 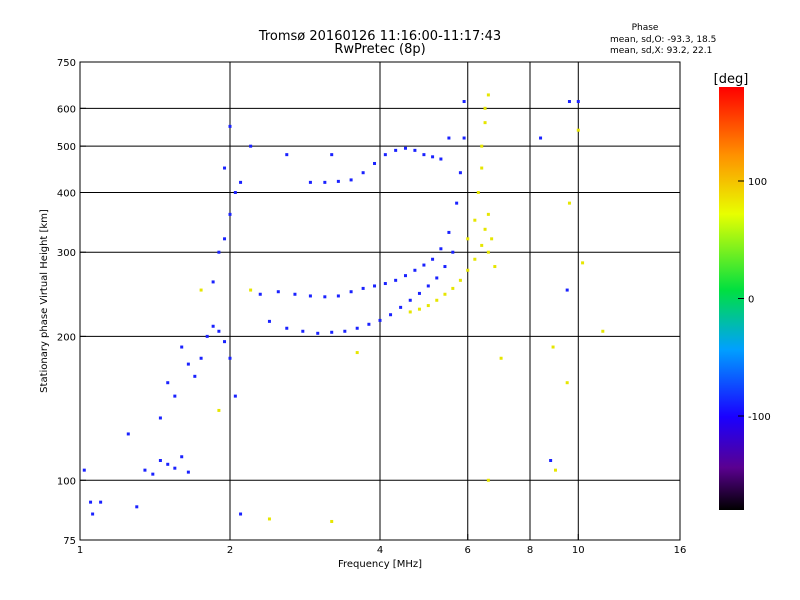 What do you see at coordinates (71, 302) in the screenshot?
I see `y-axis-ticks: 75 100 200 300 400 500 600 750` at bounding box center [71, 302].